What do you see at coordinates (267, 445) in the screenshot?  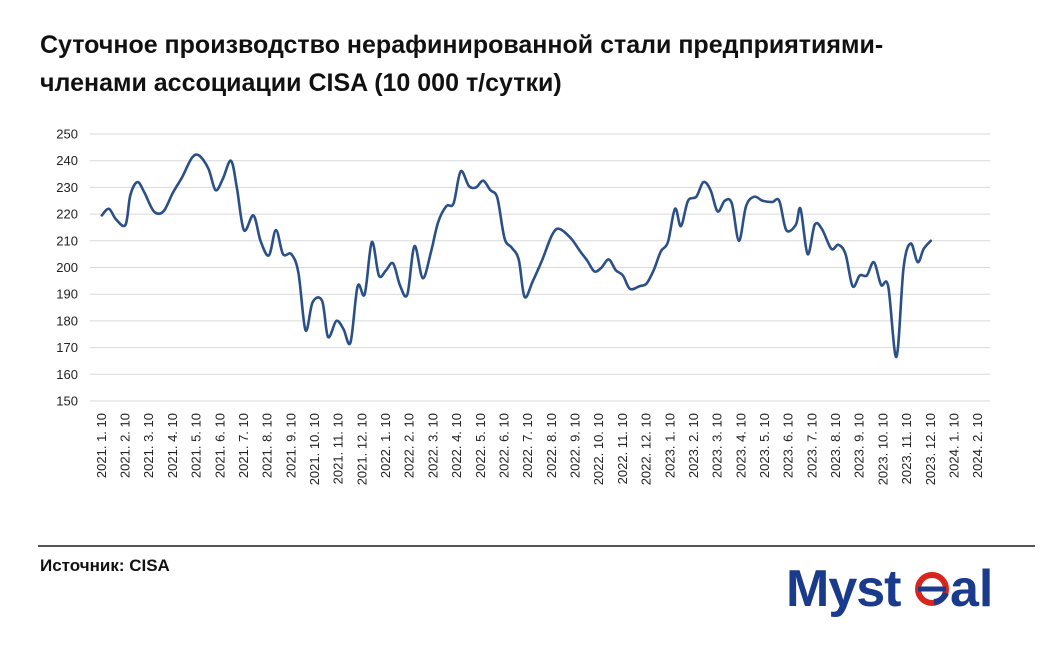 I see `x-tick-label: 2021. 8. 10` at bounding box center [267, 445].